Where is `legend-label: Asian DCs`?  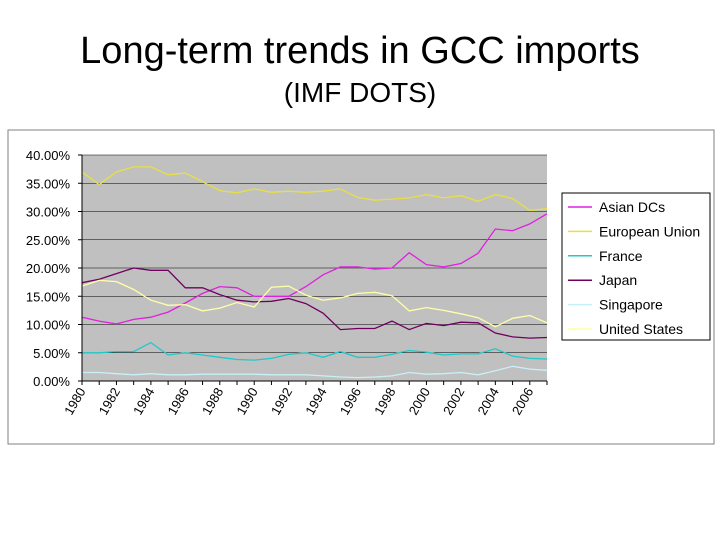 legend-label: Asian DCs is located at coordinates (632, 207).